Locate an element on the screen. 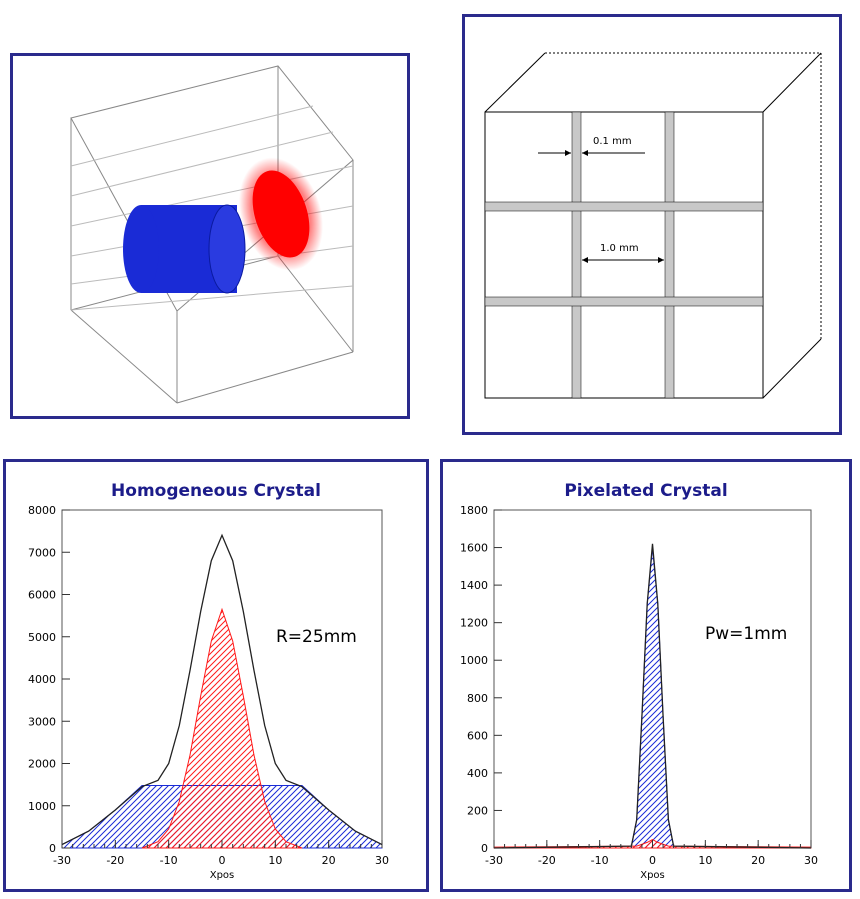  y-tick-label: 1200 is located at coordinates (474, 623).